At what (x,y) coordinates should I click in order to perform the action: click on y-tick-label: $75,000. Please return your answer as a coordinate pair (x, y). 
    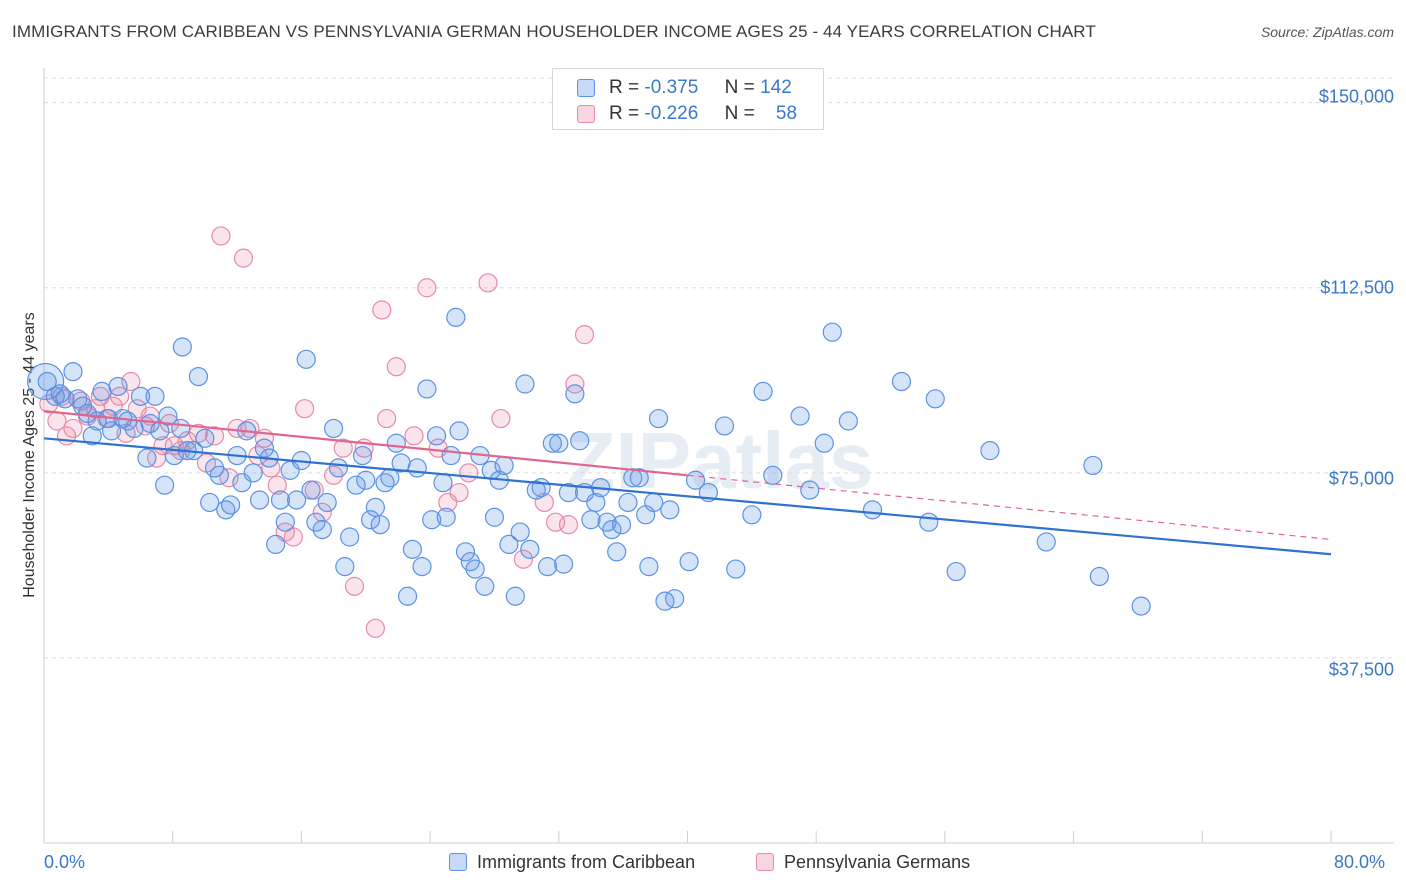
    Looking at the image, I should click on (1361, 478).